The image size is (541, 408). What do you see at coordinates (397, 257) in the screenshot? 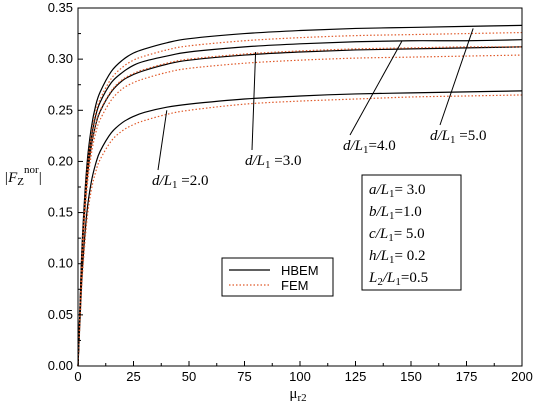
I see `parameter-line: h/L1= 0.2` at bounding box center [397, 257].